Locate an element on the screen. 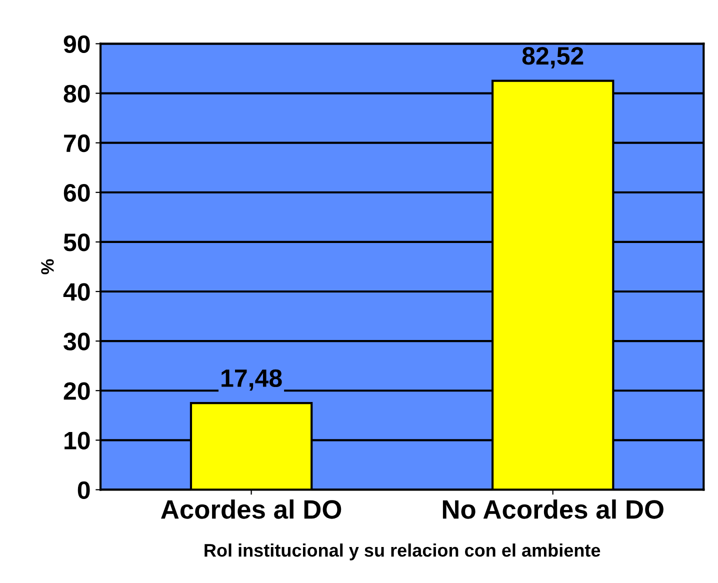  y-tick-label: 10 is located at coordinates (77, 441).